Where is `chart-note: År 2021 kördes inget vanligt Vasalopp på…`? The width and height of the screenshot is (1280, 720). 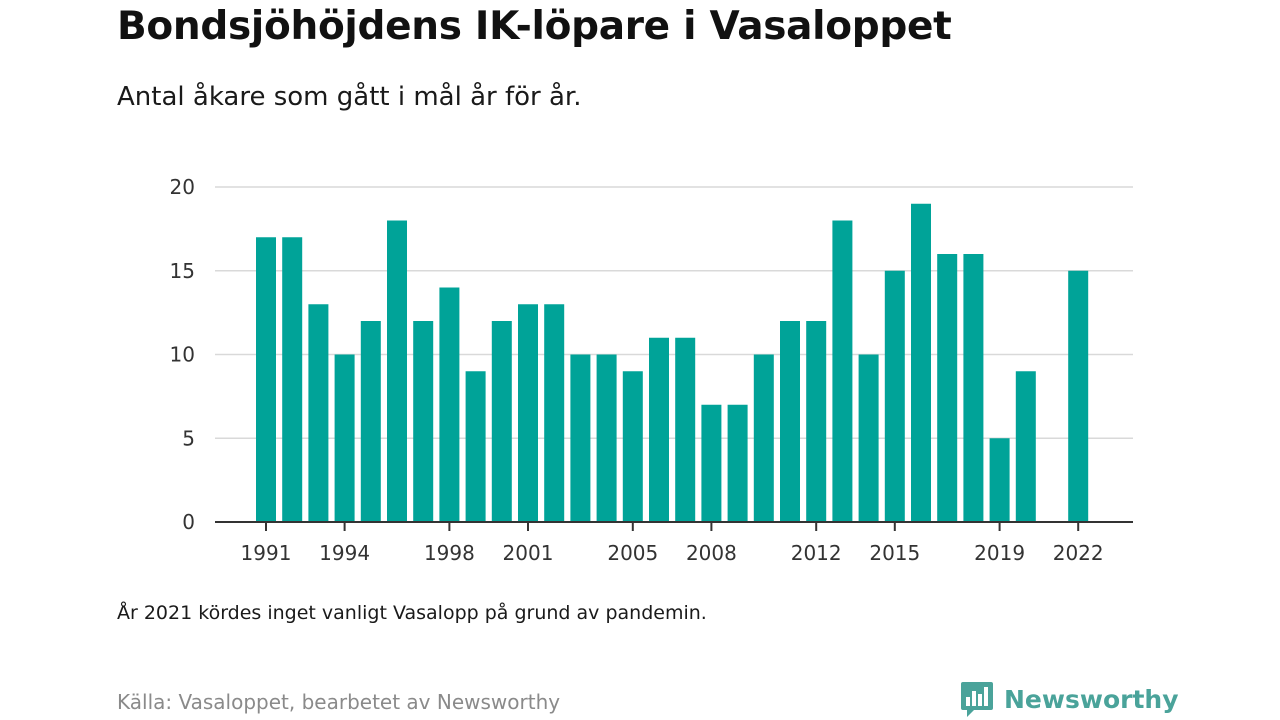 chart-note: År 2021 kördes inget vanligt Vasalopp på… is located at coordinates (412, 613).